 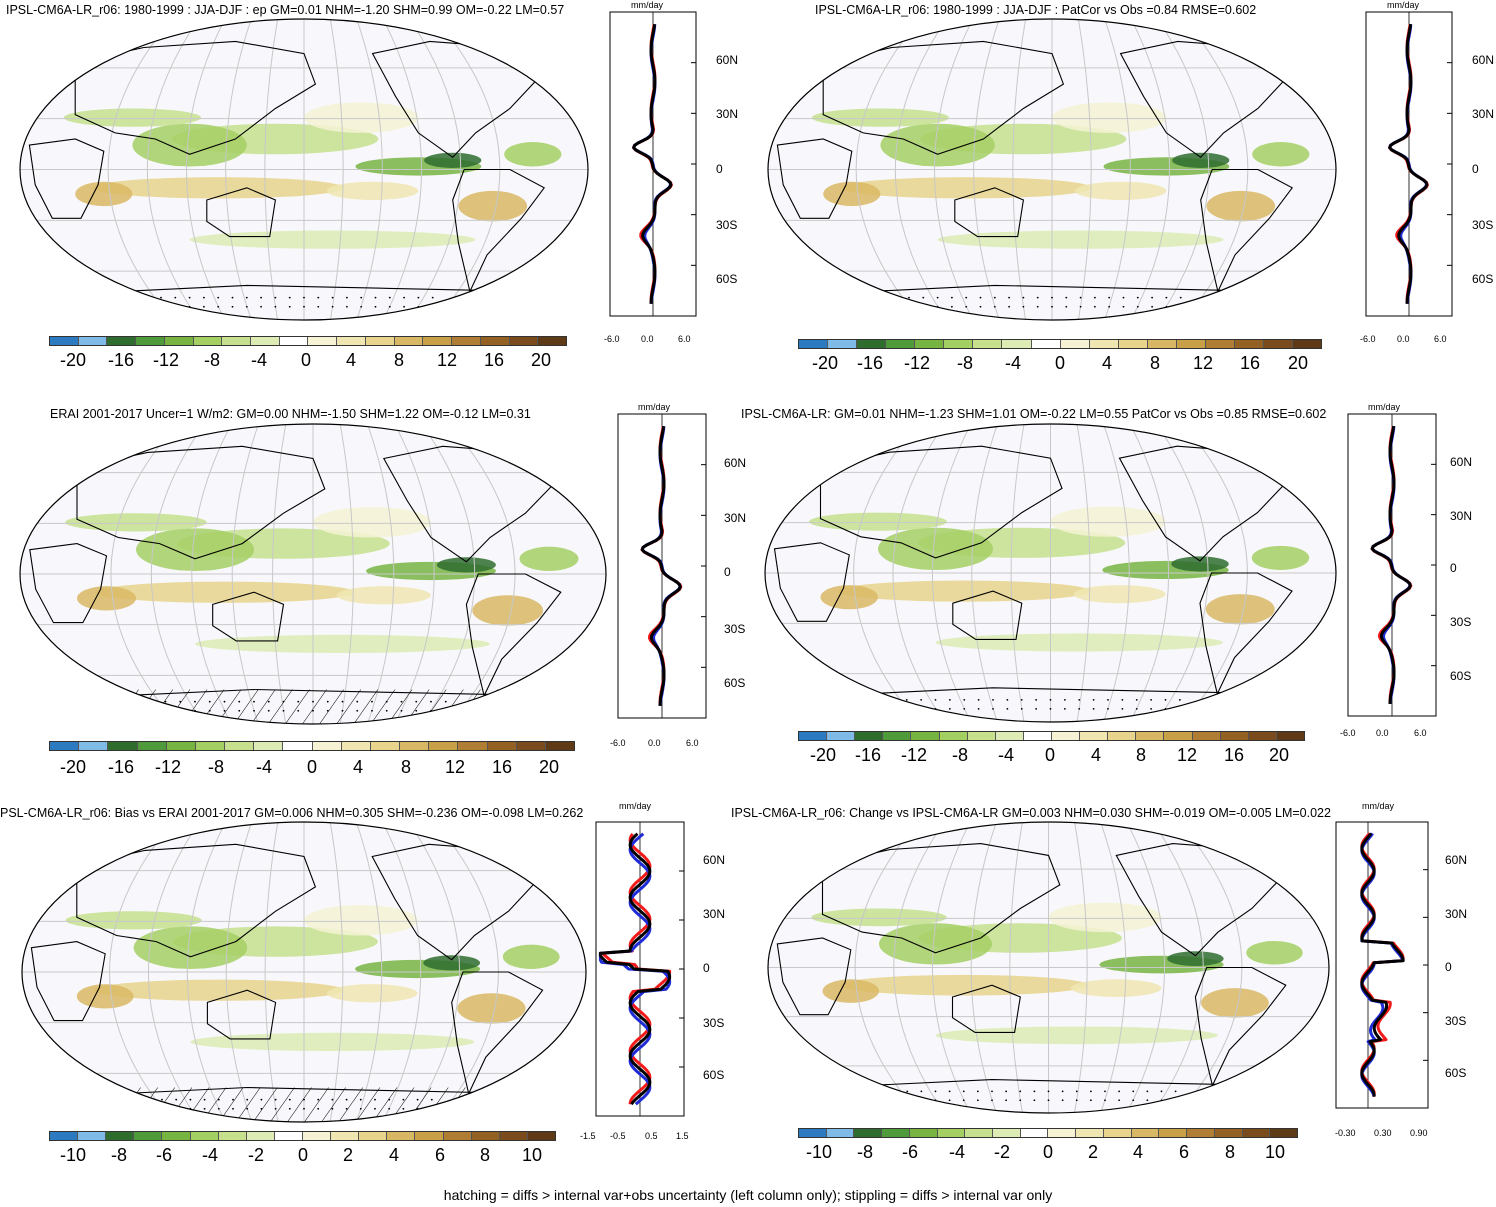 I want to click on colorbar-label: 6, so click(x=1183, y=1152).